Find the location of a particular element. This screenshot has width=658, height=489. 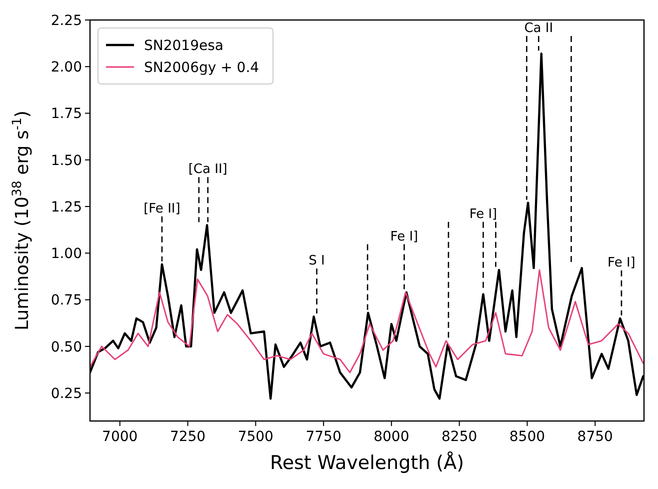

y-tick-label: 0.50 is located at coordinates (66, 347).